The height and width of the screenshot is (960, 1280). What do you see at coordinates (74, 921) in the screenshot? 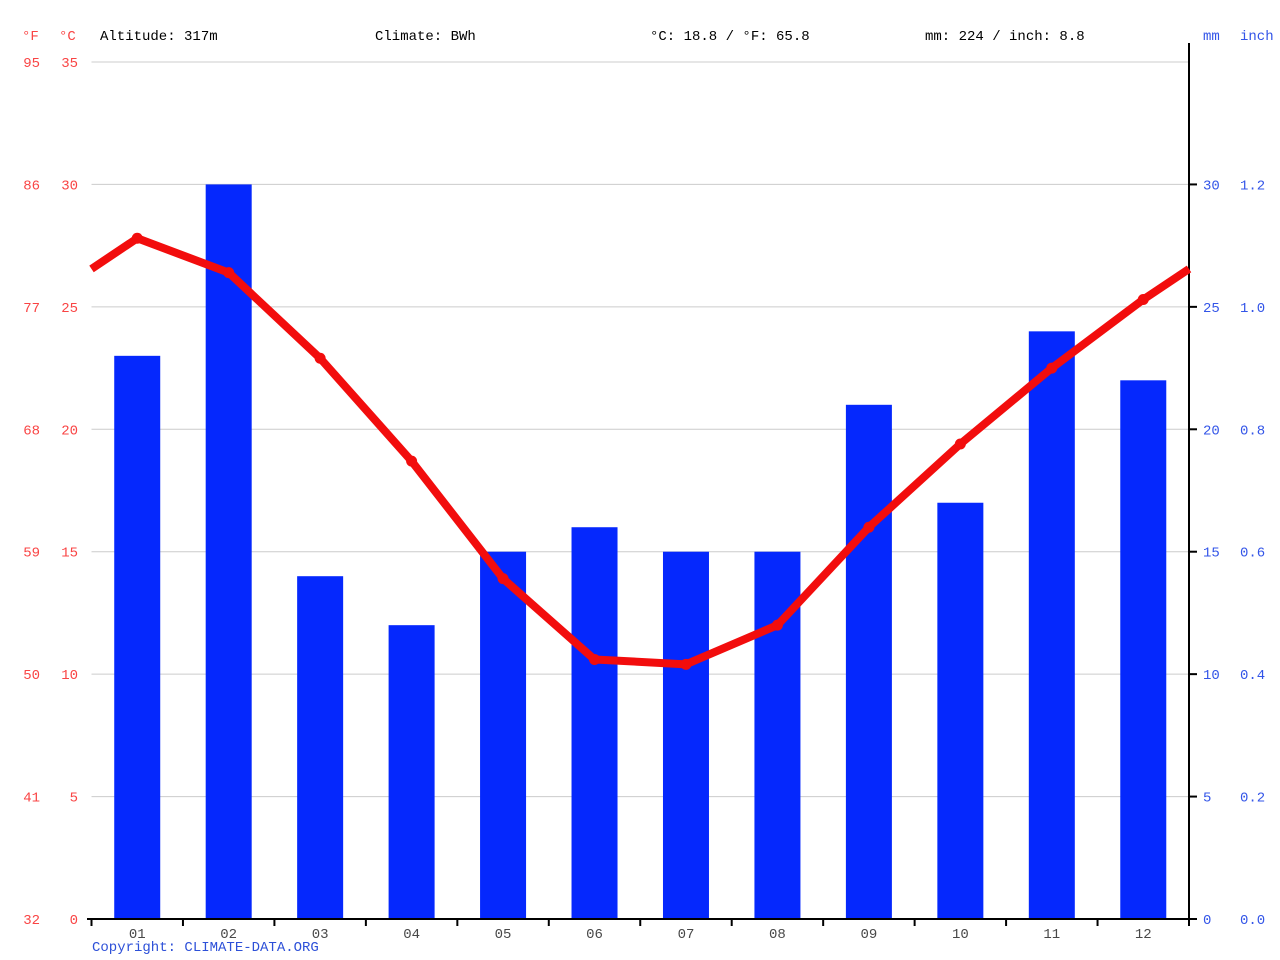
I see `y-axis-label-celsius: 0` at bounding box center [74, 921].